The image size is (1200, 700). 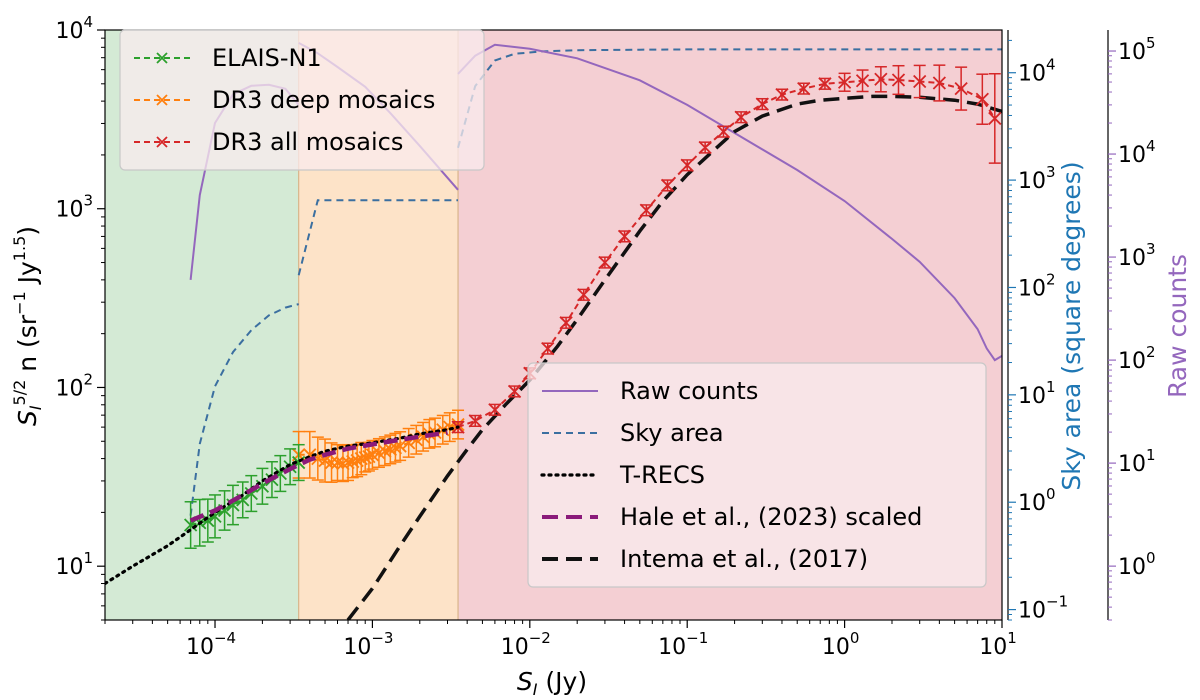 I want to click on legend-entry-dr3-deep-mosaics: DR3 deep mosaics, so click(x=284, y=100).